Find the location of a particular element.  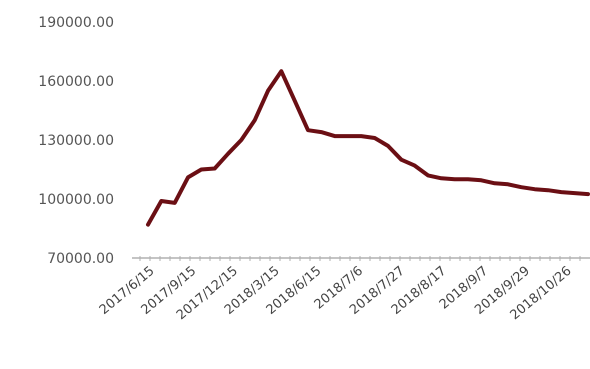

y-tick-label: 100000.00 is located at coordinates (76, 200).